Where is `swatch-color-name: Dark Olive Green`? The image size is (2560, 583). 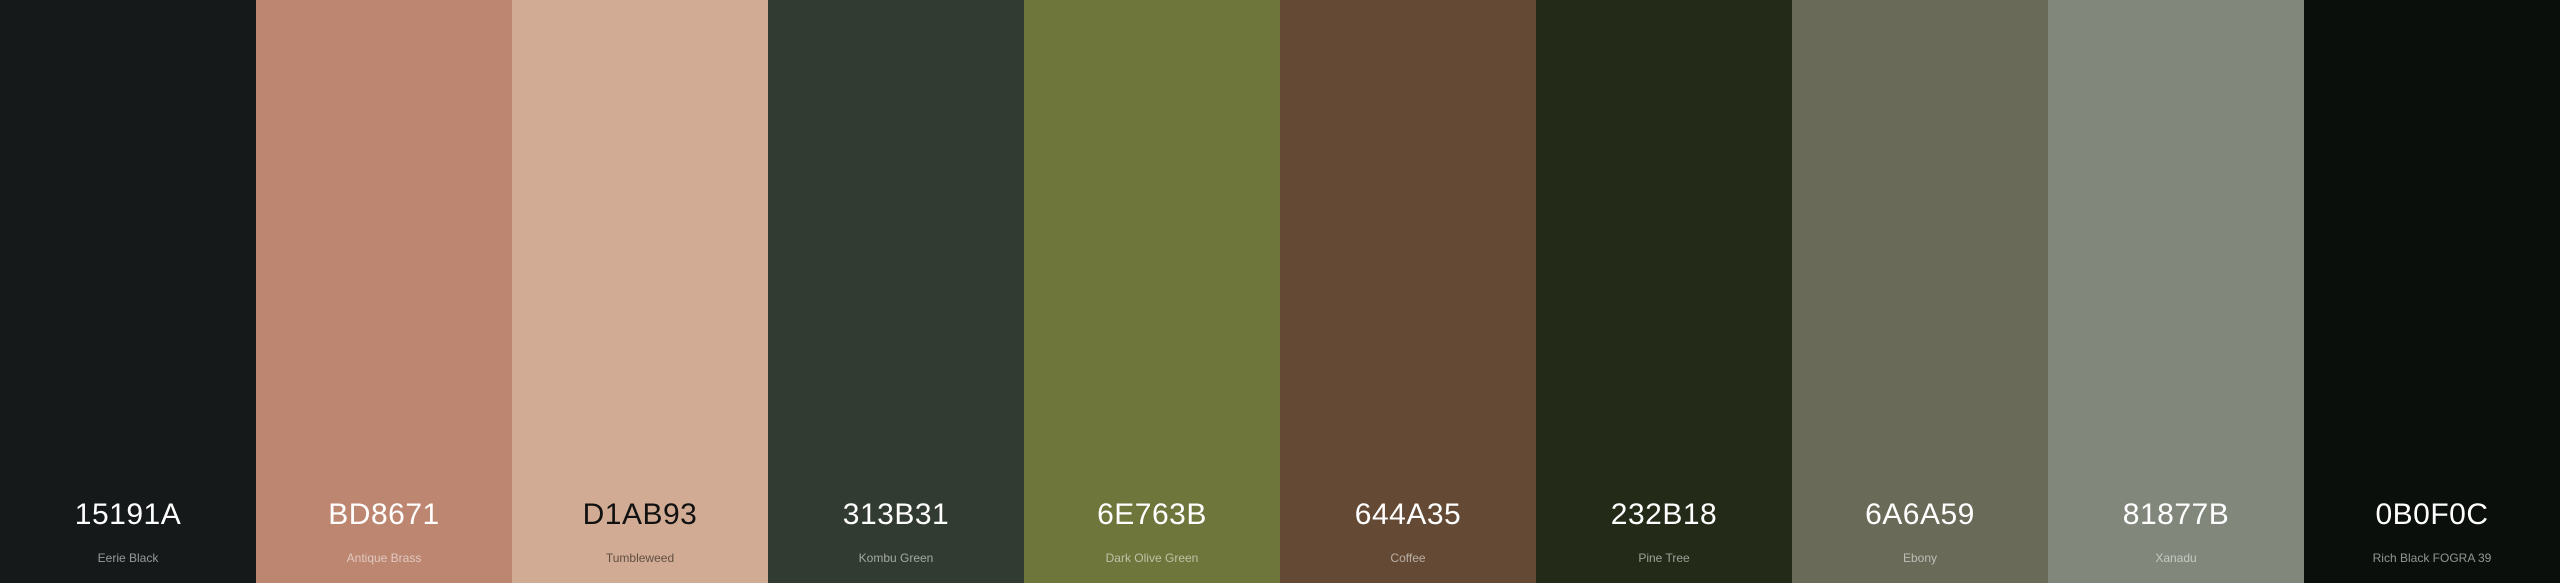
swatch-color-name: Dark Olive Green is located at coordinates (1152, 558).